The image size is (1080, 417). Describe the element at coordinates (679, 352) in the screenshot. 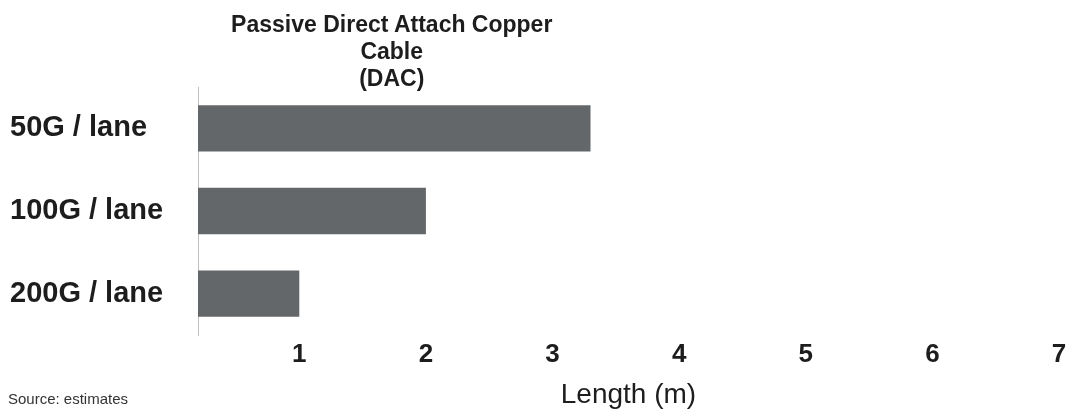

I see `x-tick-label: 4` at that location.